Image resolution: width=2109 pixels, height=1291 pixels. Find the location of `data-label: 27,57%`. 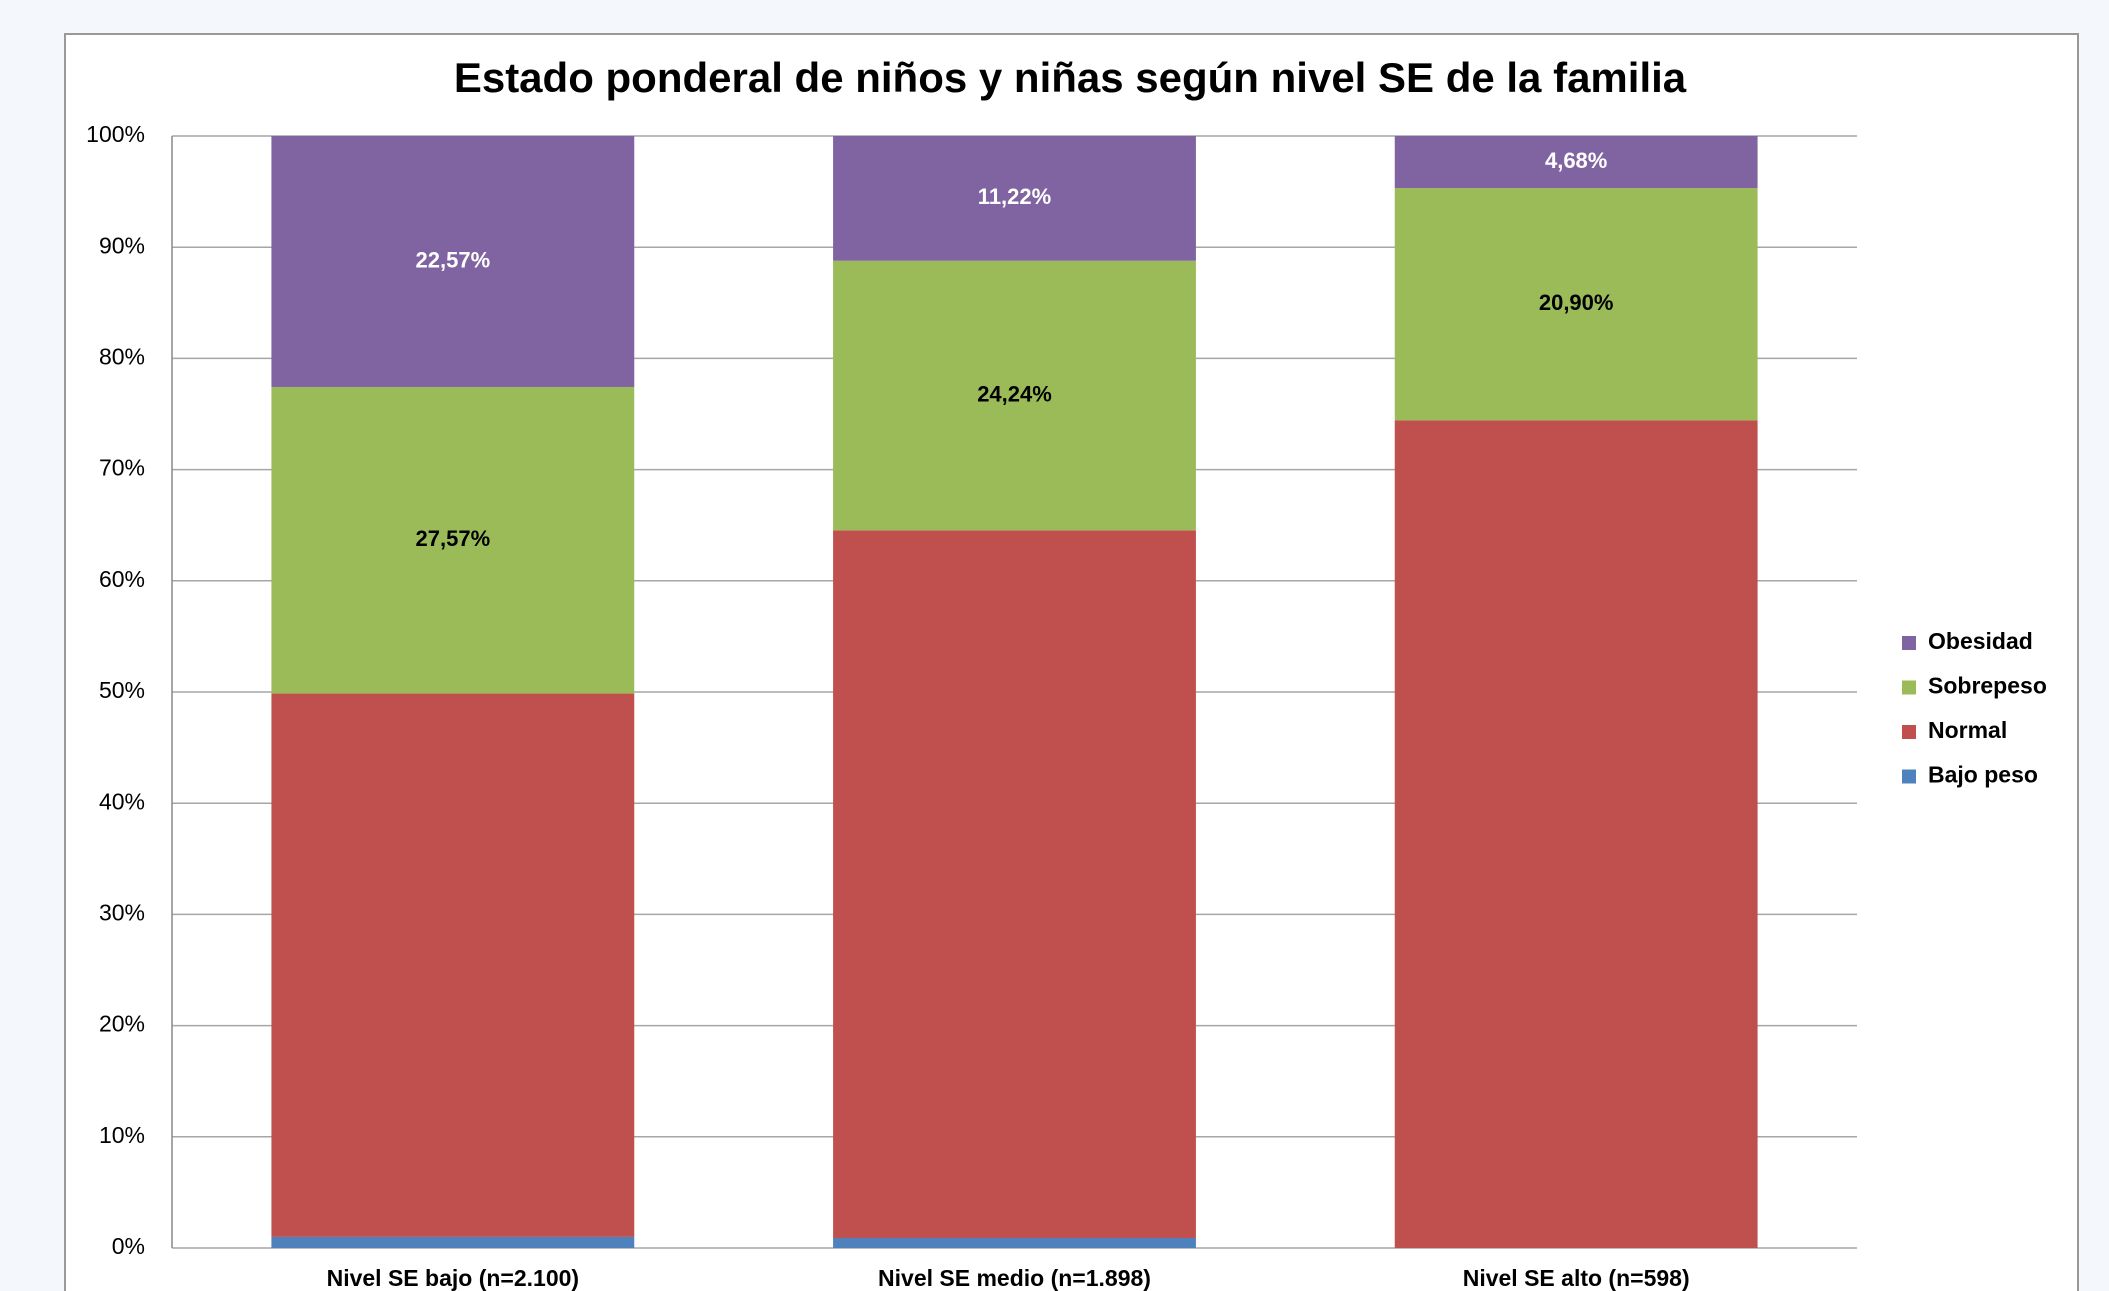

data-label: 27,57% is located at coordinates (453, 538).